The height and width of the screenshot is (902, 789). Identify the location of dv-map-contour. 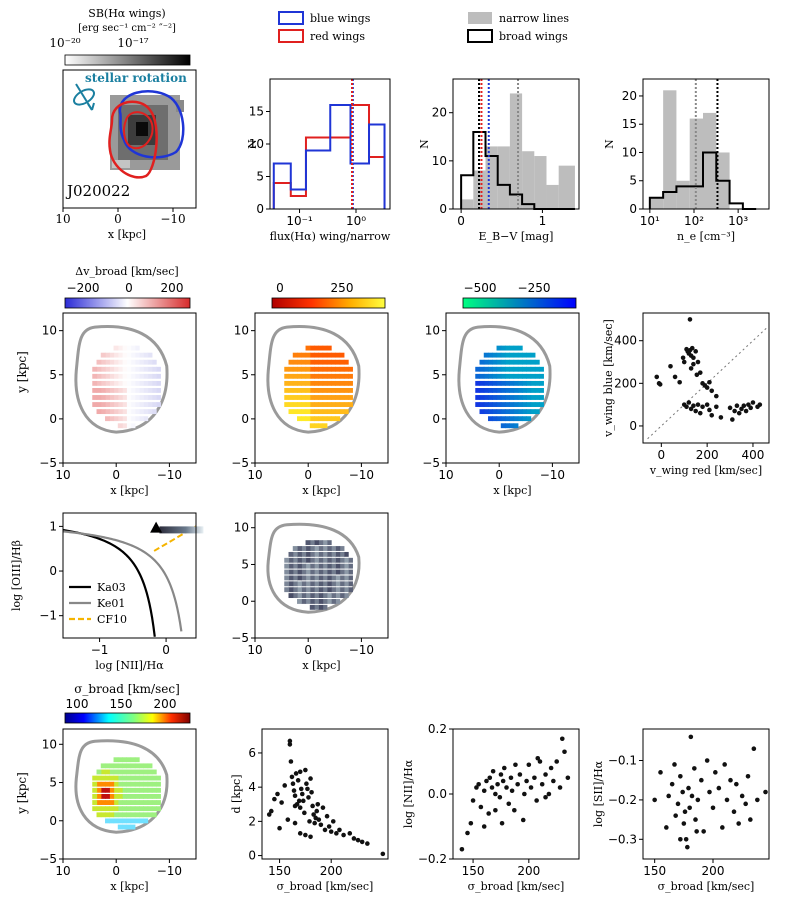
(121, 379).